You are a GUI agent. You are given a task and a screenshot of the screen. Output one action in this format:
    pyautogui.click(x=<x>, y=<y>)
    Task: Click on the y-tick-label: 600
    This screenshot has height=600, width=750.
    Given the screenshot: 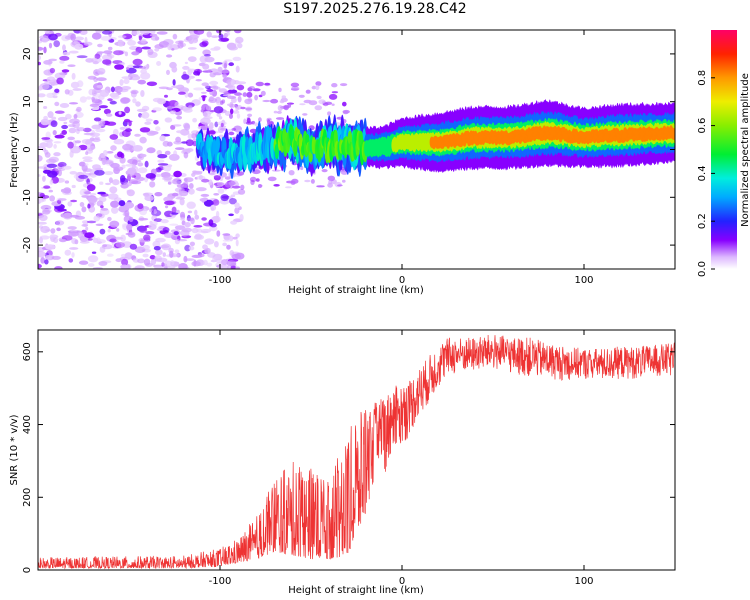 What is the action you would take?
    pyautogui.click(x=27, y=351)
    